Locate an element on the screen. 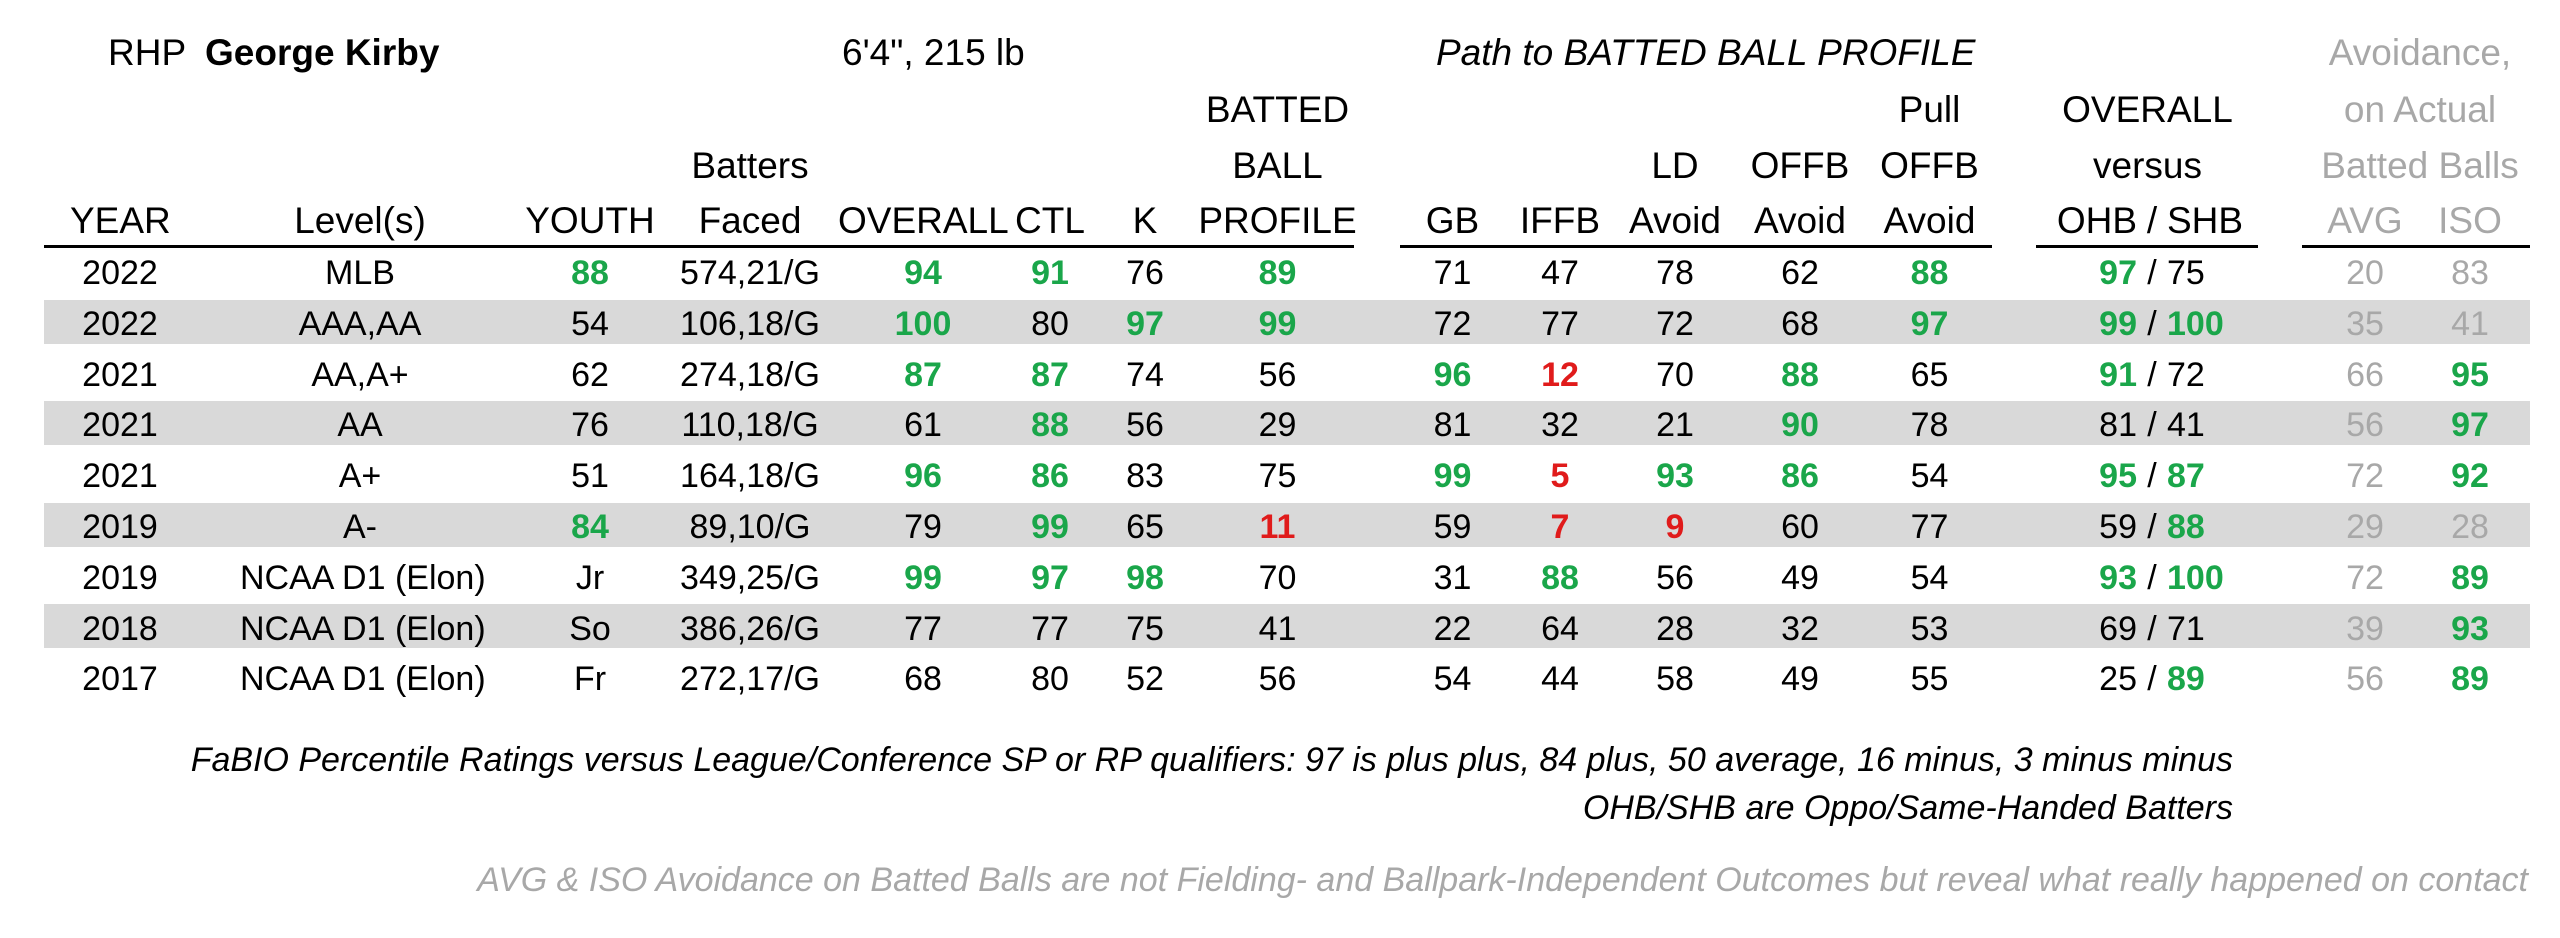  cell-offb: 62 is located at coordinates (1800, 273).